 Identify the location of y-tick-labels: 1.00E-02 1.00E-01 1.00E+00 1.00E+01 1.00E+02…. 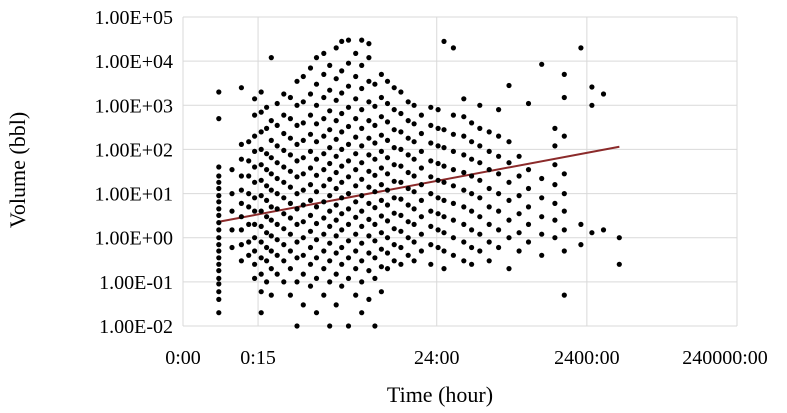
(134, 172).